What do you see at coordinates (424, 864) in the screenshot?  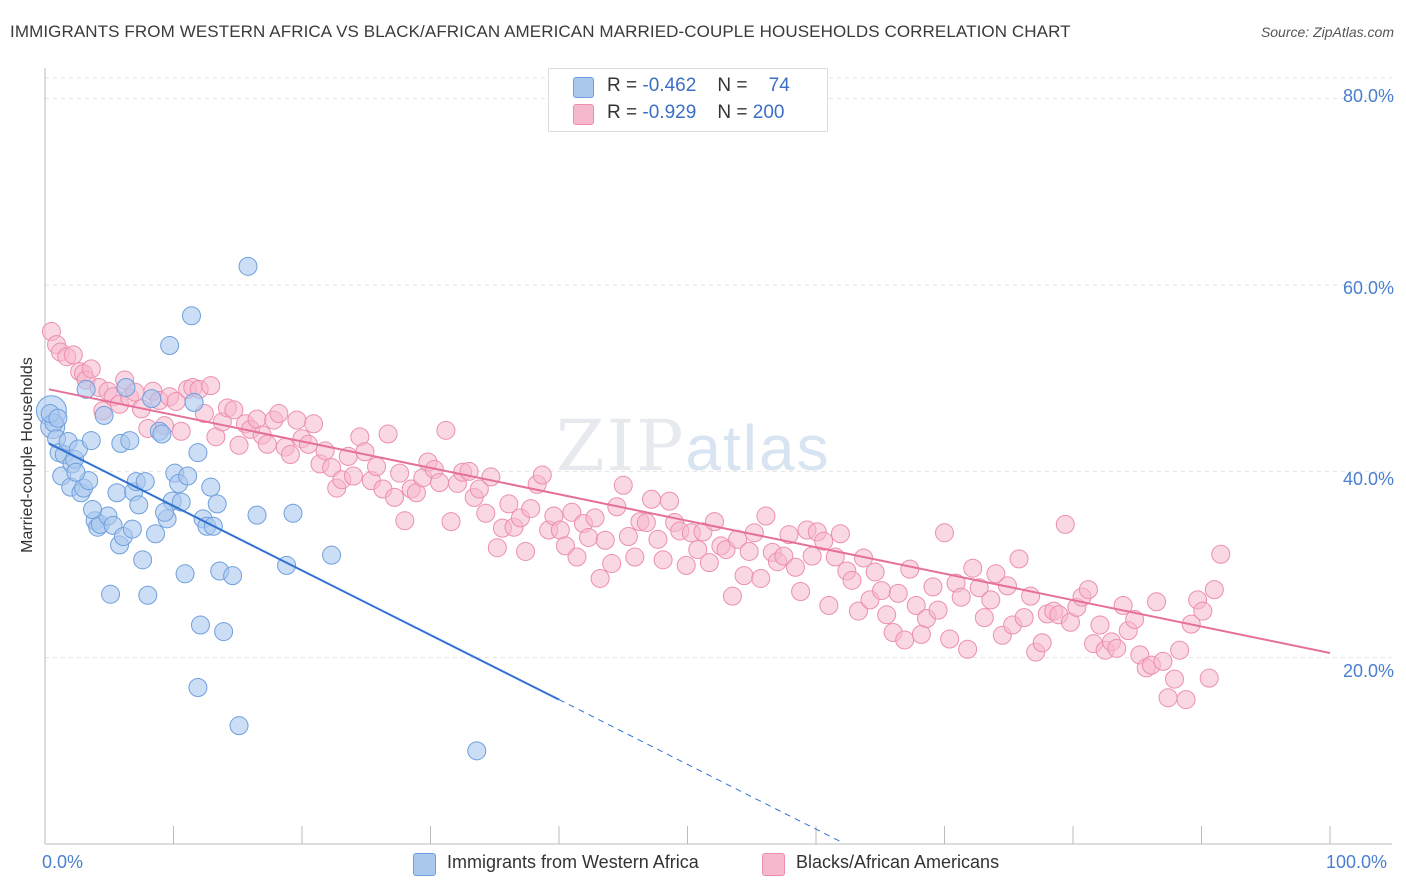 I see `blue-legend-swatch` at bounding box center [424, 864].